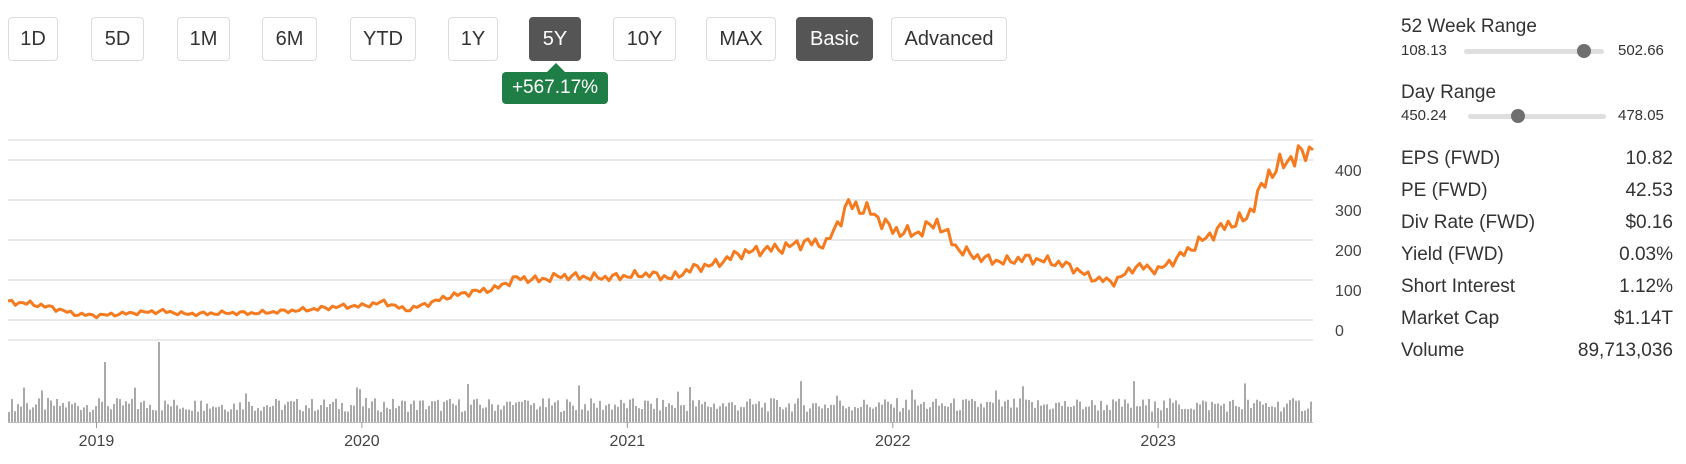 The image size is (1686, 464). What do you see at coordinates (473, 39) in the screenshot?
I see `range-button-1y: 1Y` at bounding box center [473, 39].